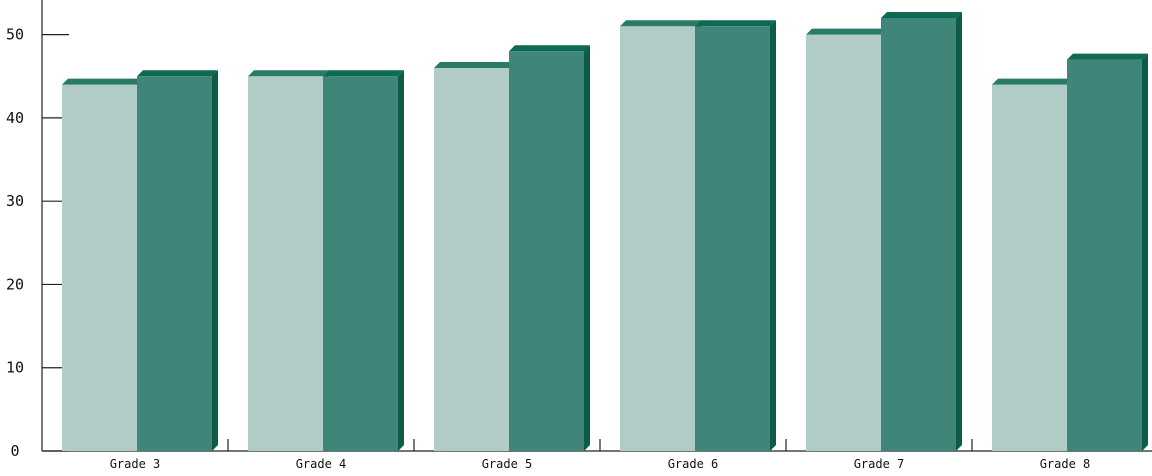  I want to click on y-tick-label: 50, so click(15, 35).